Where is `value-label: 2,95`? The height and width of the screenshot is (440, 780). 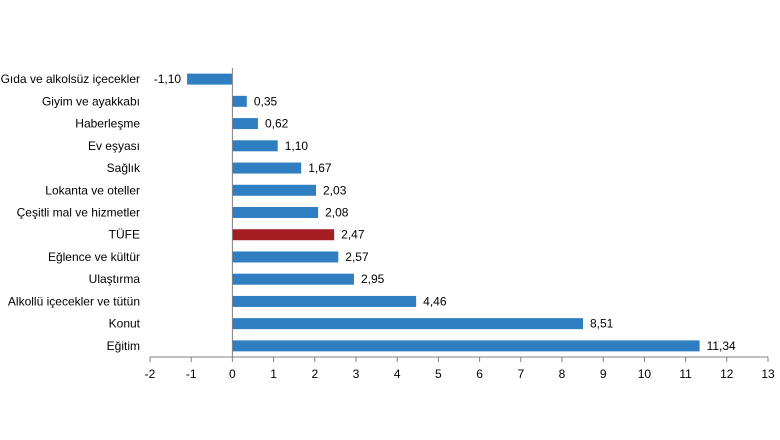
value-label: 2,95 is located at coordinates (373, 279).